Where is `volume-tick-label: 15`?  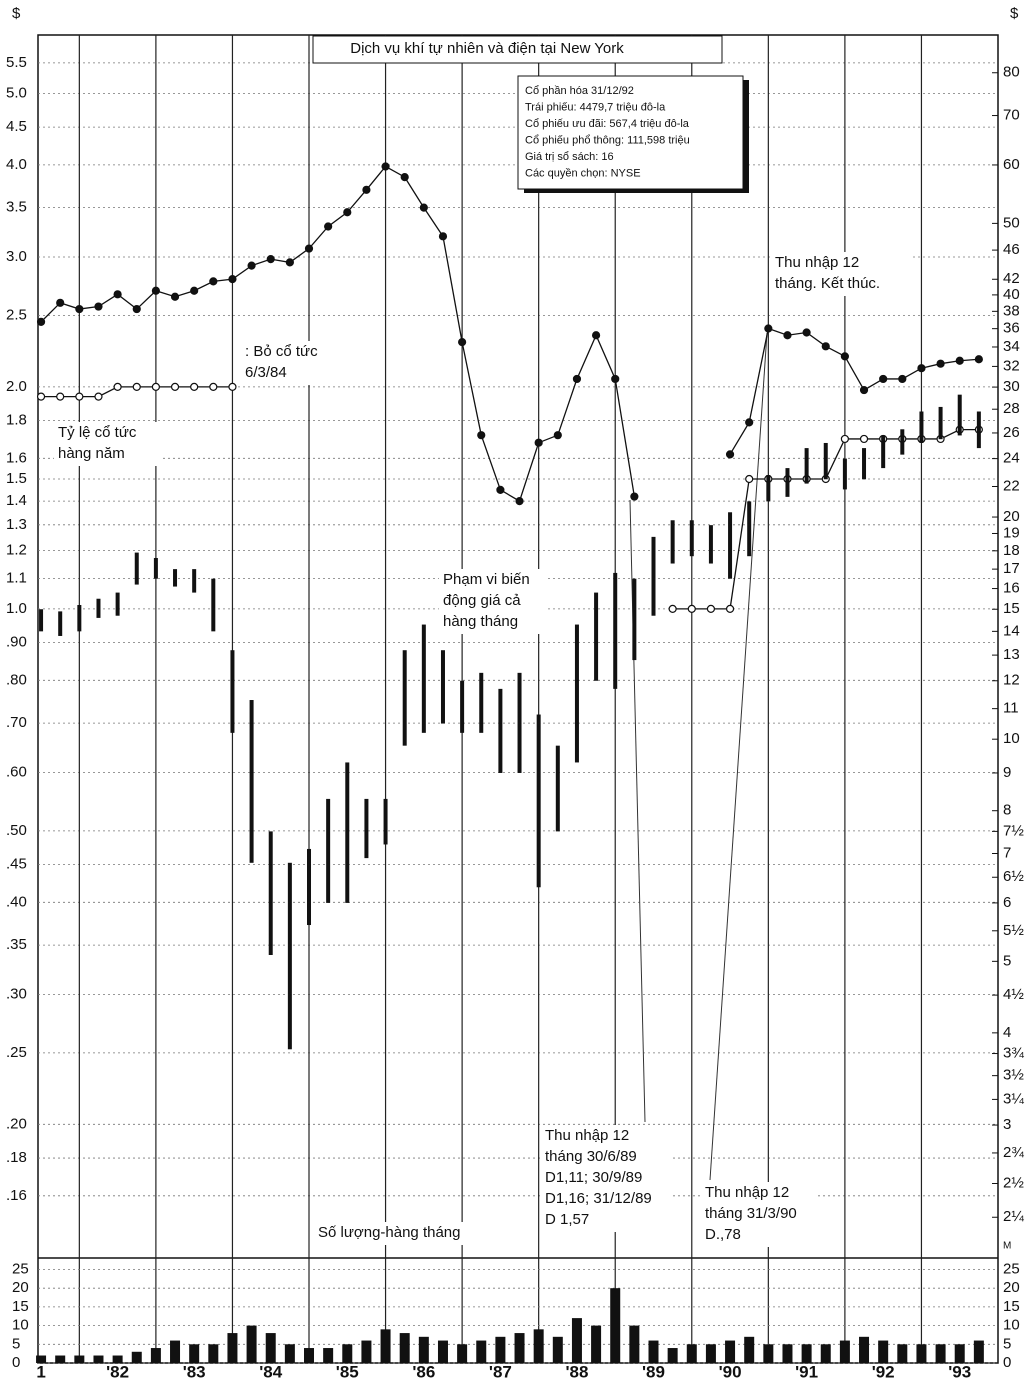
volume-tick-label: 15 is located at coordinates (20, 1306).